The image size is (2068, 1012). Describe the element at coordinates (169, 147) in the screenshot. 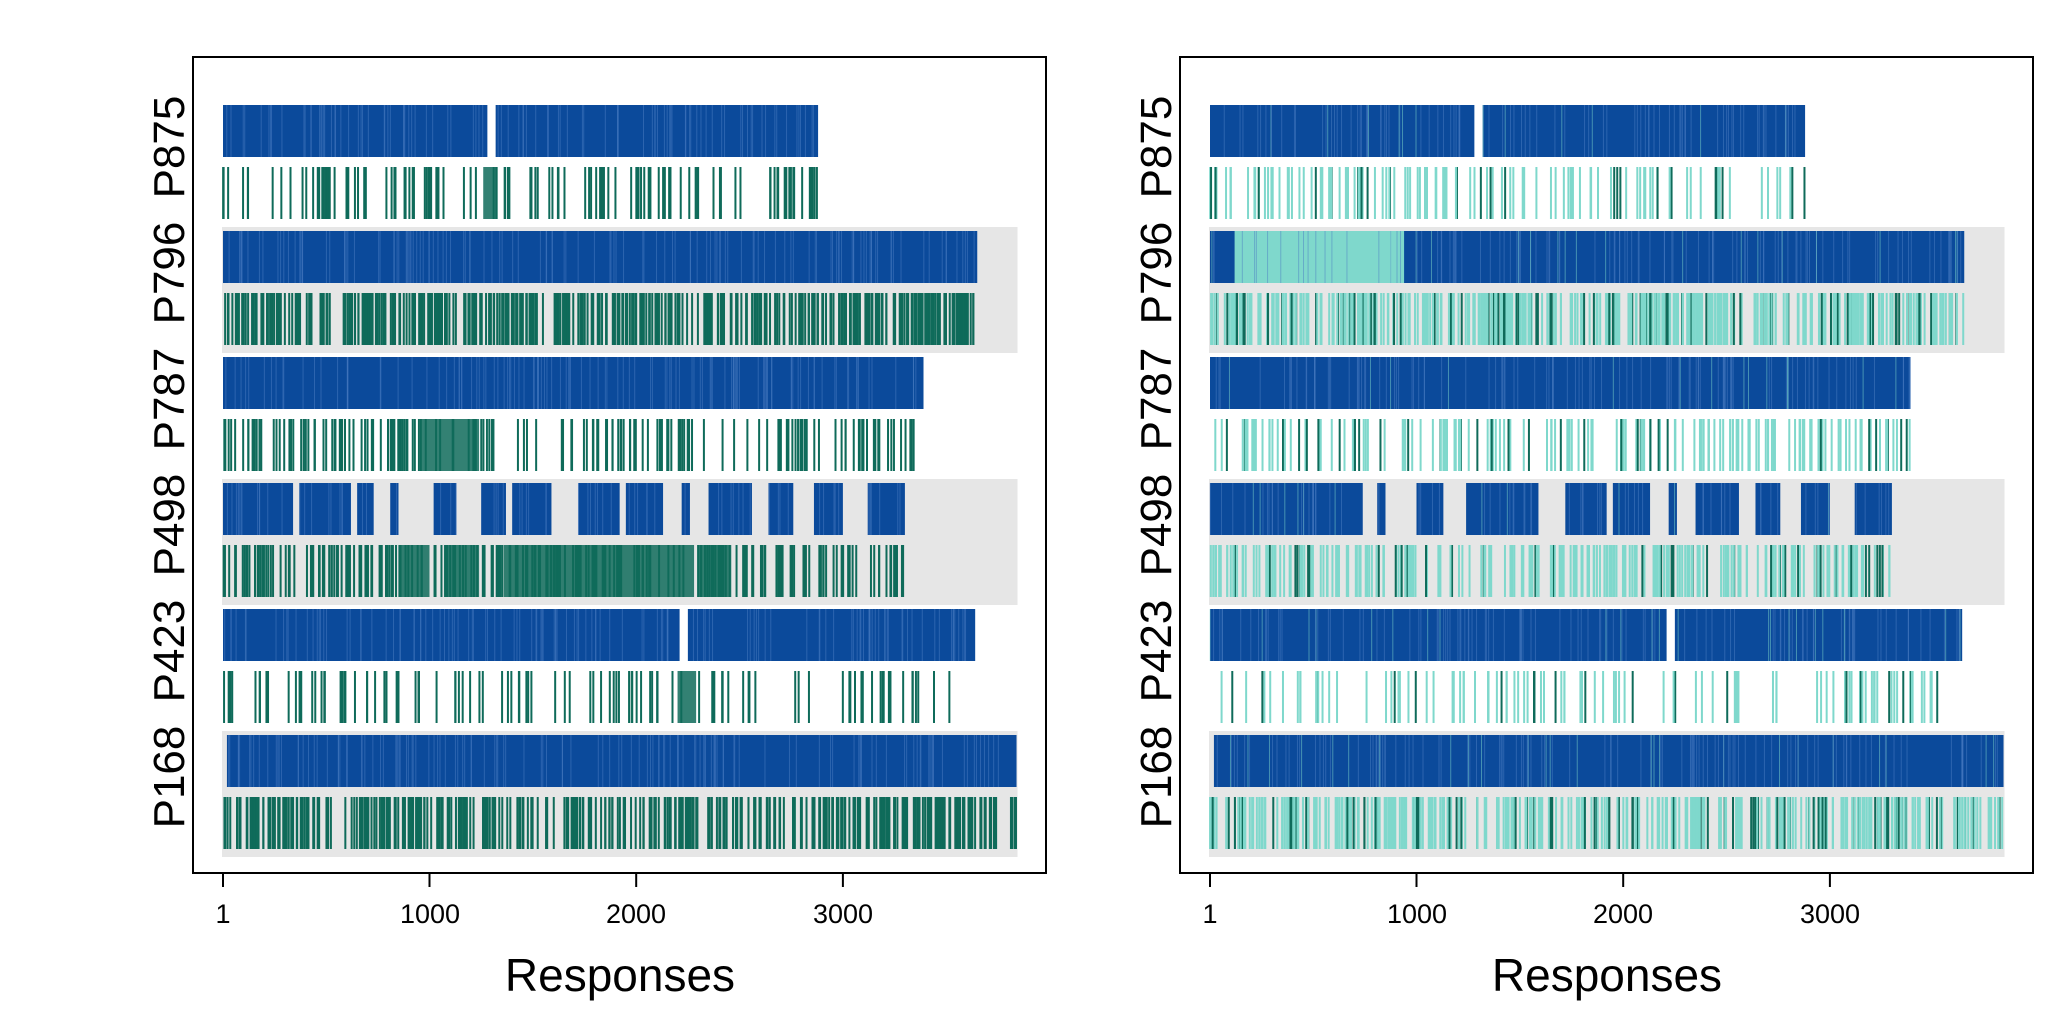

I see `left-row-label-p875: P875` at that location.